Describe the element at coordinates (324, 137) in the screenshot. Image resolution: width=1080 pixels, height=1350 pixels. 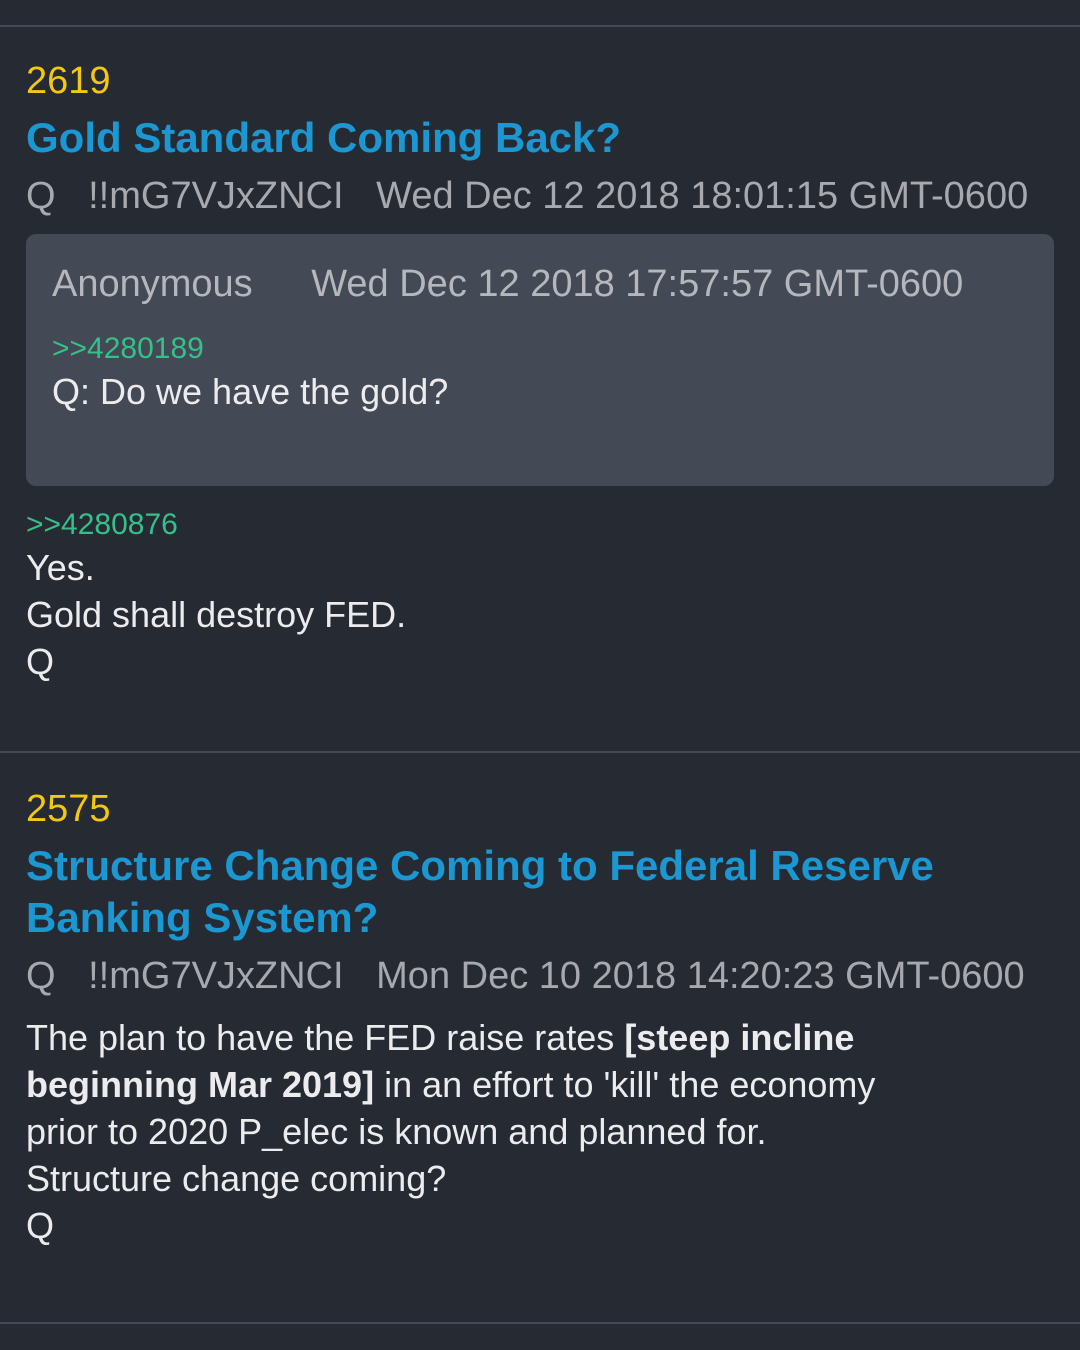
I see `post-title: Gold Standard Coming Back?` at that location.